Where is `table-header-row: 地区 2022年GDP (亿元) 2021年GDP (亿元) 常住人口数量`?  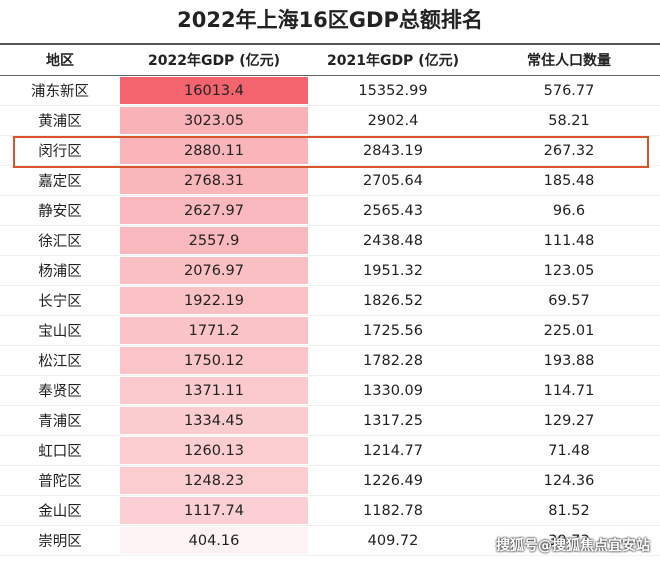
table-header-row: 地区 2022年GDP (亿元) 2021年GDP (亿元) 常住人口数量 is located at coordinates (330, 60).